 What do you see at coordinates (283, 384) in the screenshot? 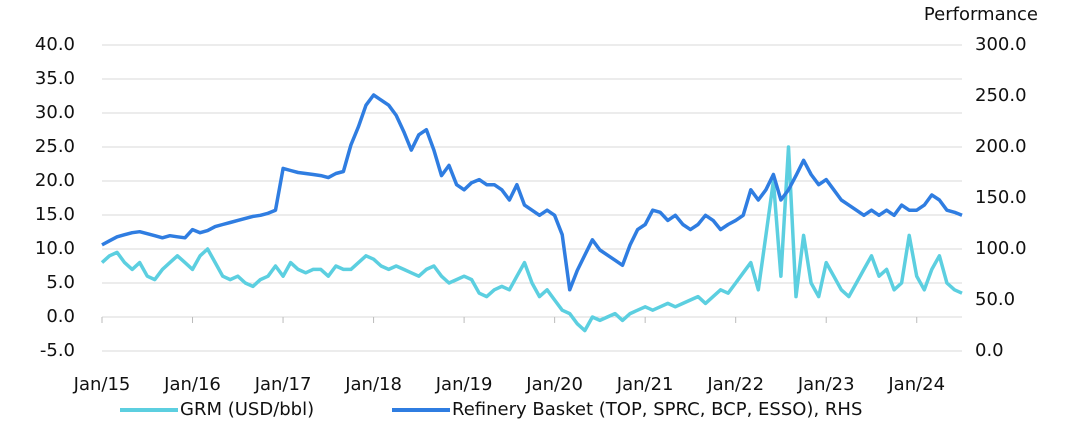
I see `x-tick-label: Jan/17` at bounding box center [283, 384].